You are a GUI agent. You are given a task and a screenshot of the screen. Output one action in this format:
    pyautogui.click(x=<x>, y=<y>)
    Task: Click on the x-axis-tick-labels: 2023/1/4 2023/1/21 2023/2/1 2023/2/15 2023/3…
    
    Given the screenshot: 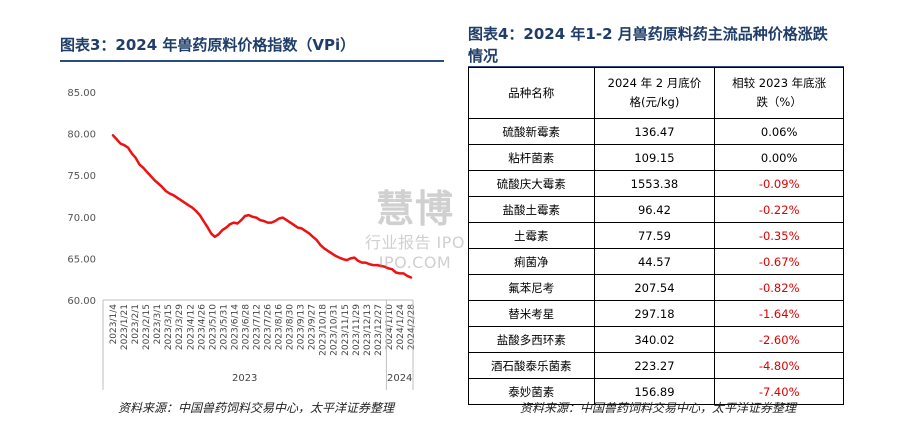 What is the action you would take?
    pyautogui.click(x=263, y=330)
    